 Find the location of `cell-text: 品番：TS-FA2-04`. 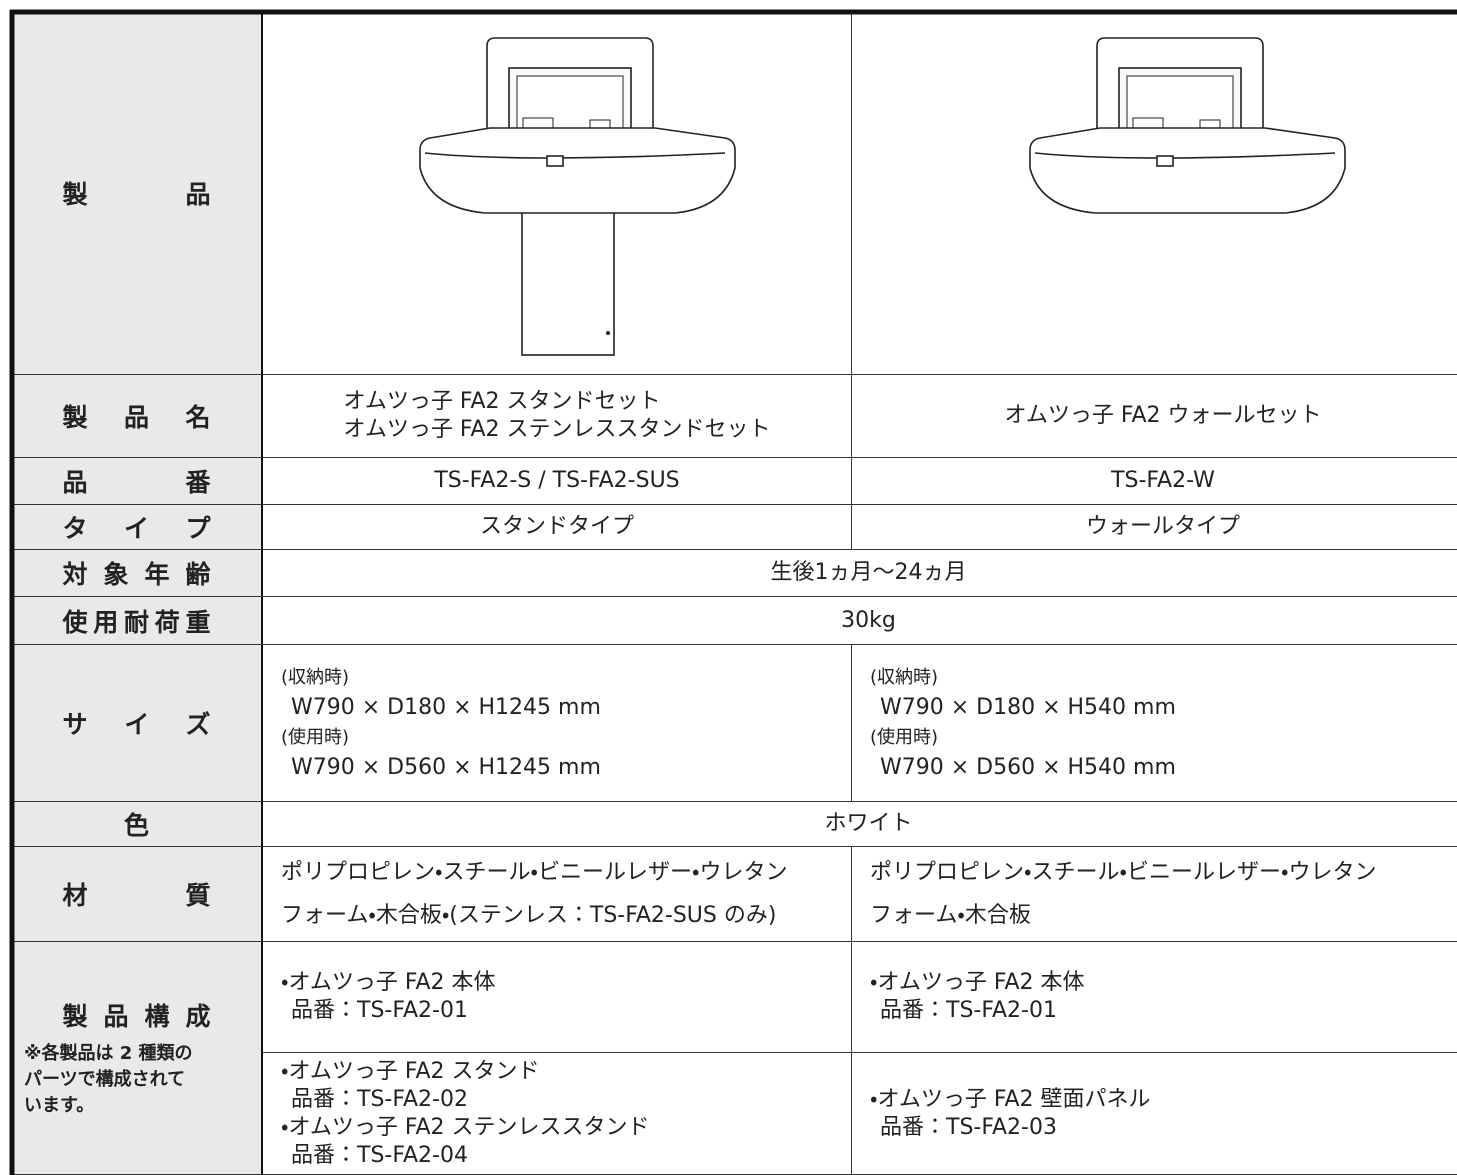

cell-text: 品番：TS-FA2-04 is located at coordinates (379, 1155).